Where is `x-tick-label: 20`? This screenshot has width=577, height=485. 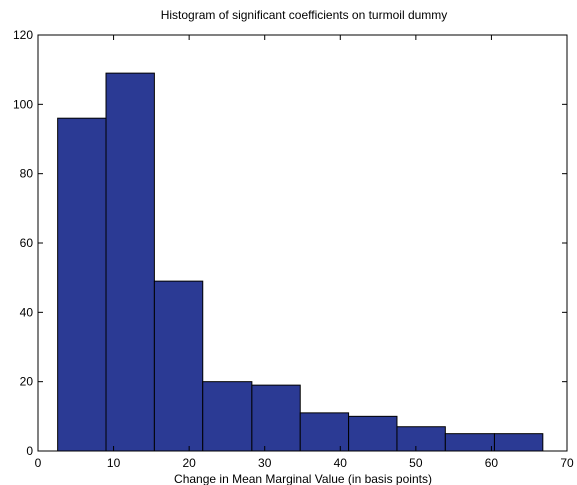 x-tick-label: 20 is located at coordinates (189, 463).